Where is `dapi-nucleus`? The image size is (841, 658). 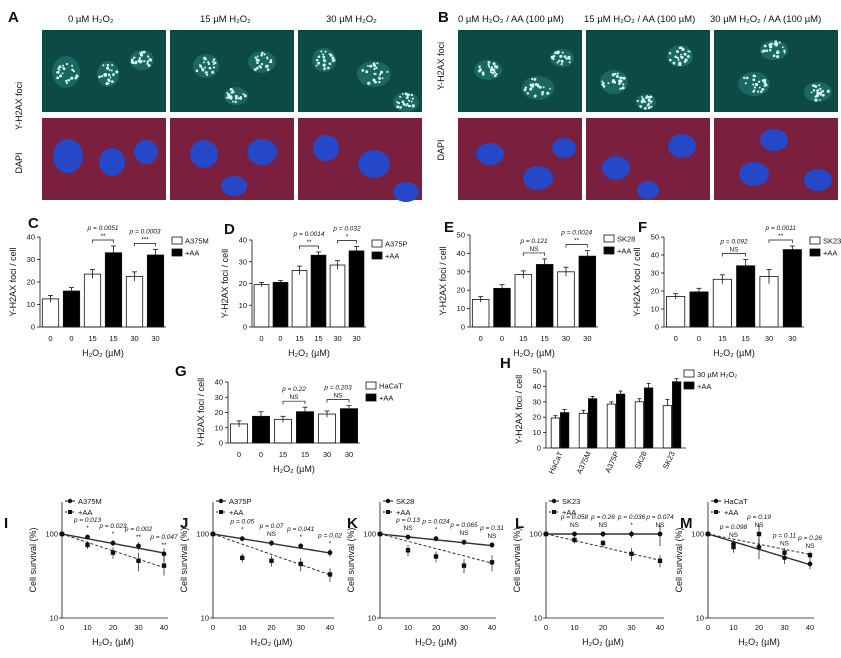 dapi-nucleus is located at coordinates (818, 180).